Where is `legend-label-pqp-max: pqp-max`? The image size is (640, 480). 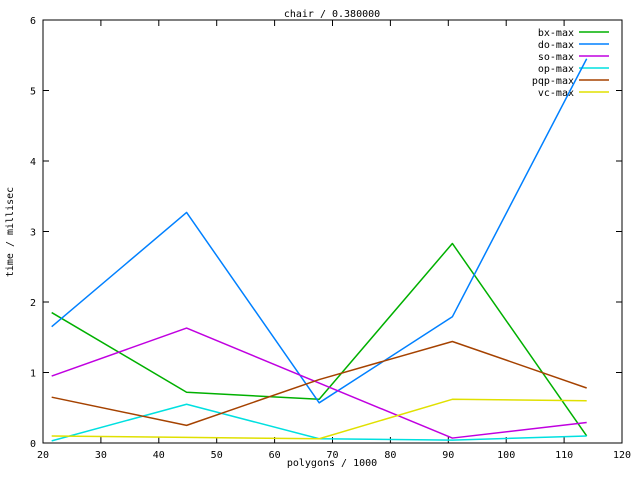
legend-label-pqp-max: pqp-max is located at coordinates (553, 81).